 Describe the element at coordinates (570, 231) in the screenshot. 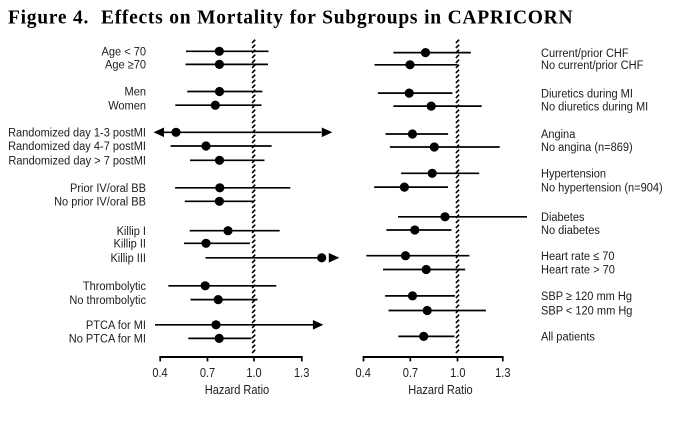

I see `svg-text: No diabetes` at that location.